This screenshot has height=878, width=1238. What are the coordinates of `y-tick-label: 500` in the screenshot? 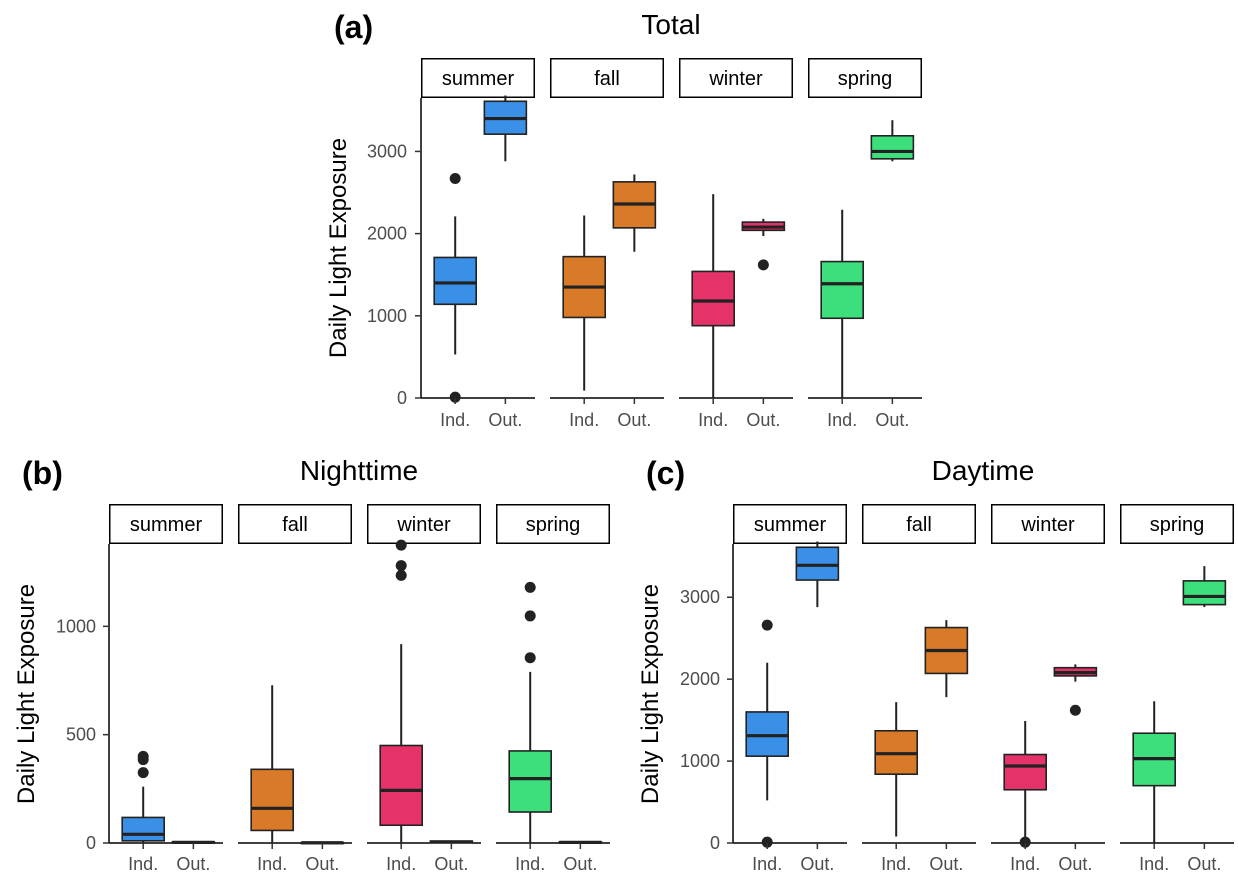 It's located at (81, 735).